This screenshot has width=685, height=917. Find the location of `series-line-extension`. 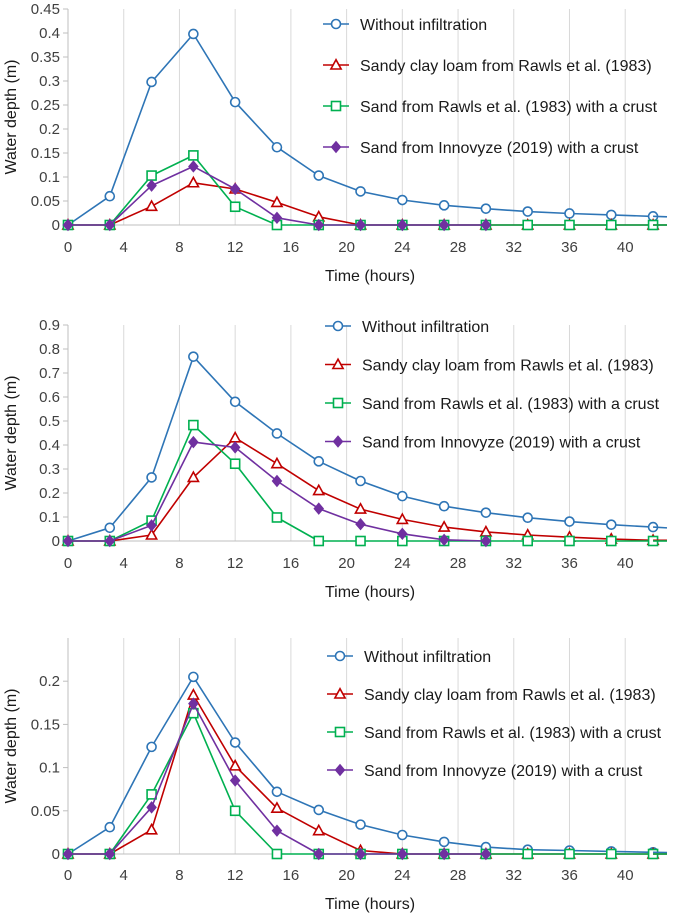

series-line-extension is located at coordinates (660, 527).